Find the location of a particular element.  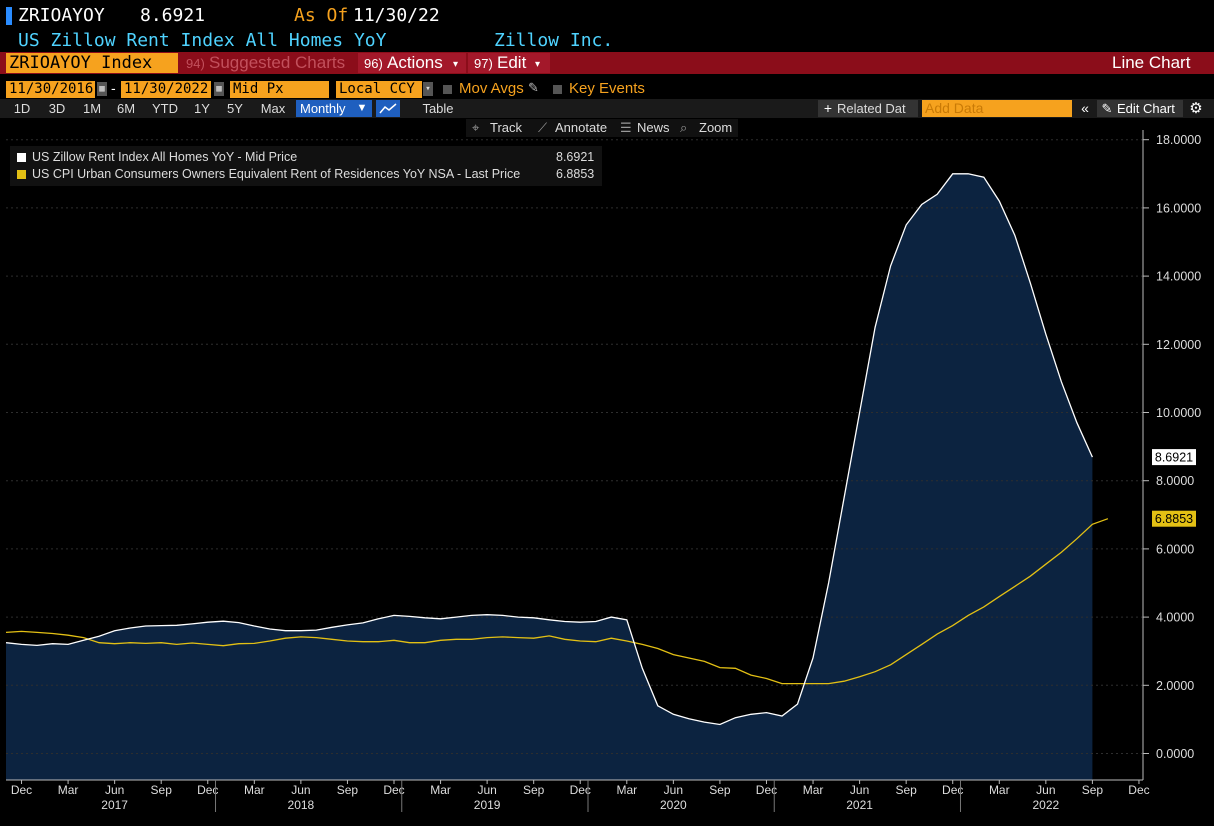

edit-label: Edit is located at coordinates (512, 62).